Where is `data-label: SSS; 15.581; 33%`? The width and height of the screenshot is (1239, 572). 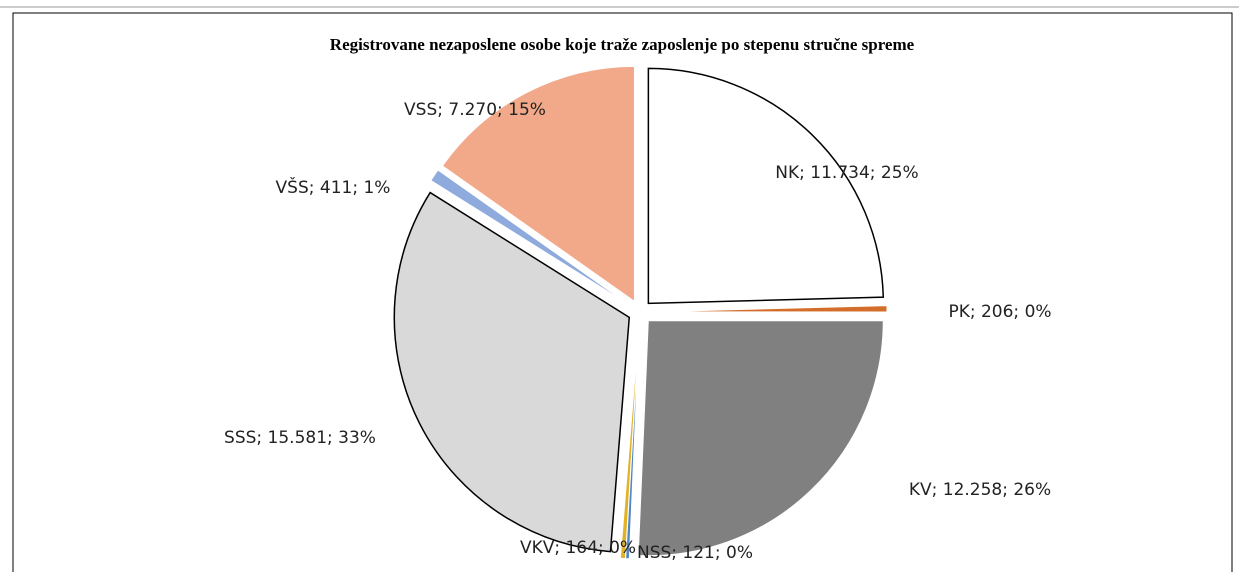 data-label: SSS; 15.581; 33% is located at coordinates (300, 438).